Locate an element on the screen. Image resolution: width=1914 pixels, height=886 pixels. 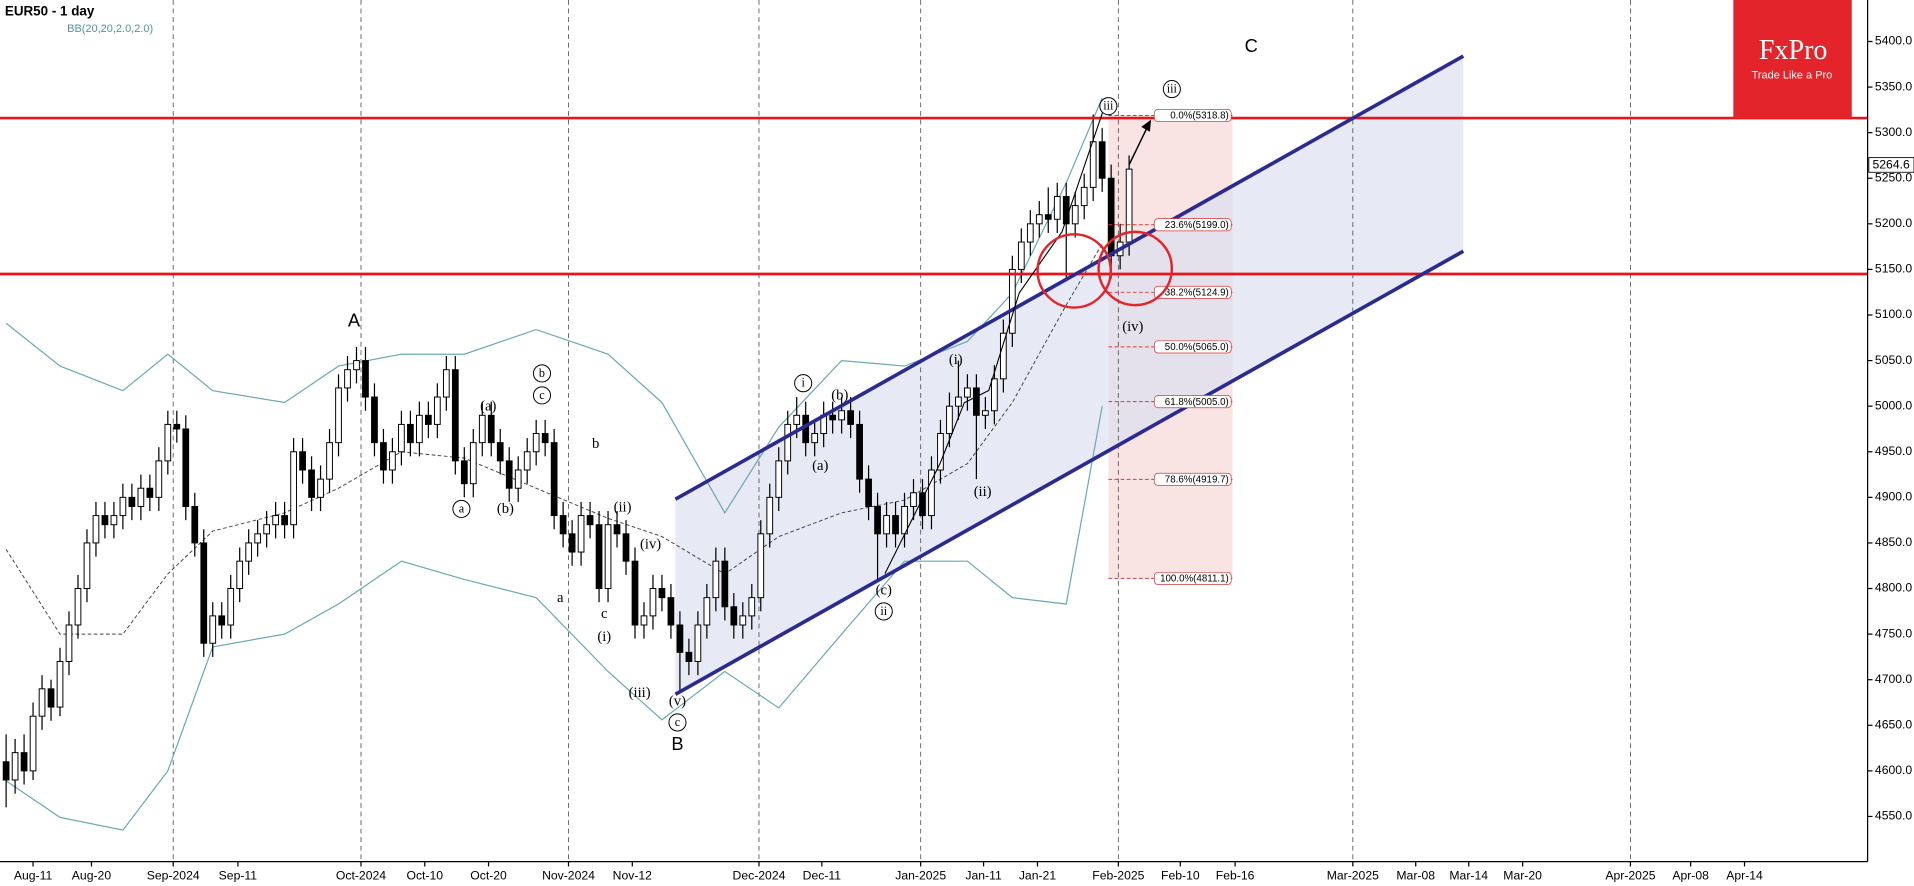
wave-label: (iii) is located at coordinates (640, 693).